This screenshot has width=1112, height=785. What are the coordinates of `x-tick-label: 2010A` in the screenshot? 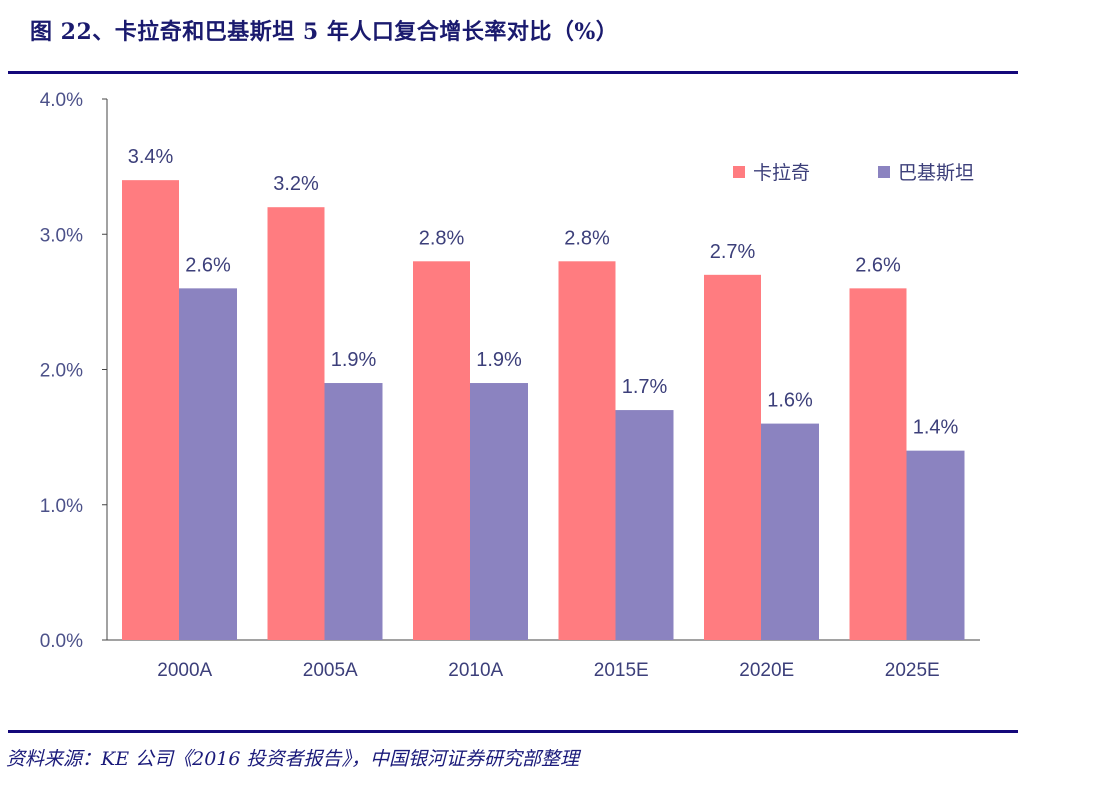 It's located at (475, 670).